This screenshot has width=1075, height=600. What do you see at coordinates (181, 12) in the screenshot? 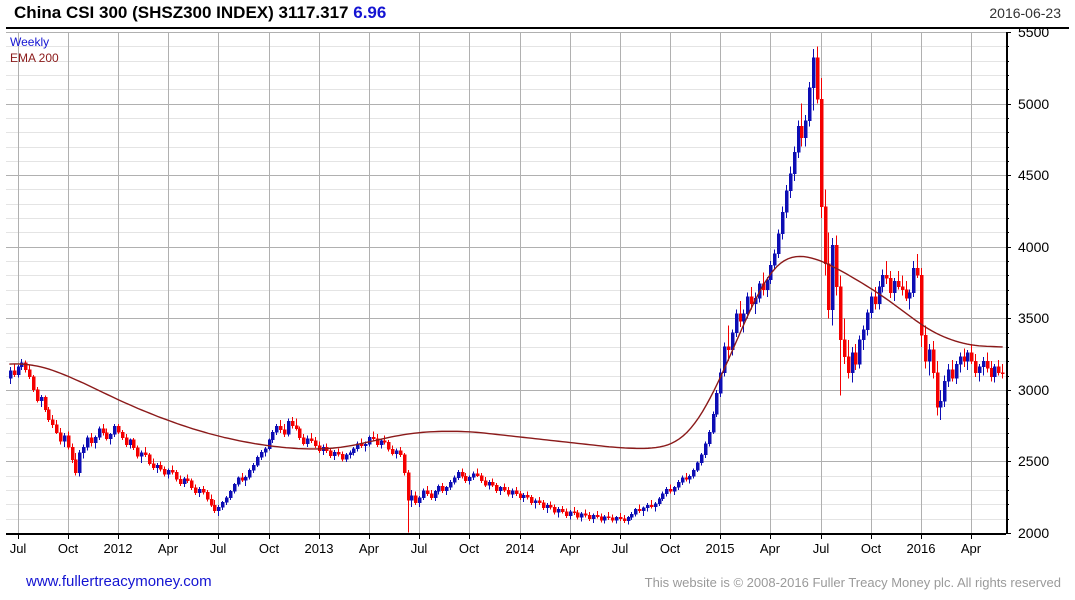
I see `title-text: China CSI 300 (SHSZ300 INDEX) 3117.317` at bounding box center [181, 12].